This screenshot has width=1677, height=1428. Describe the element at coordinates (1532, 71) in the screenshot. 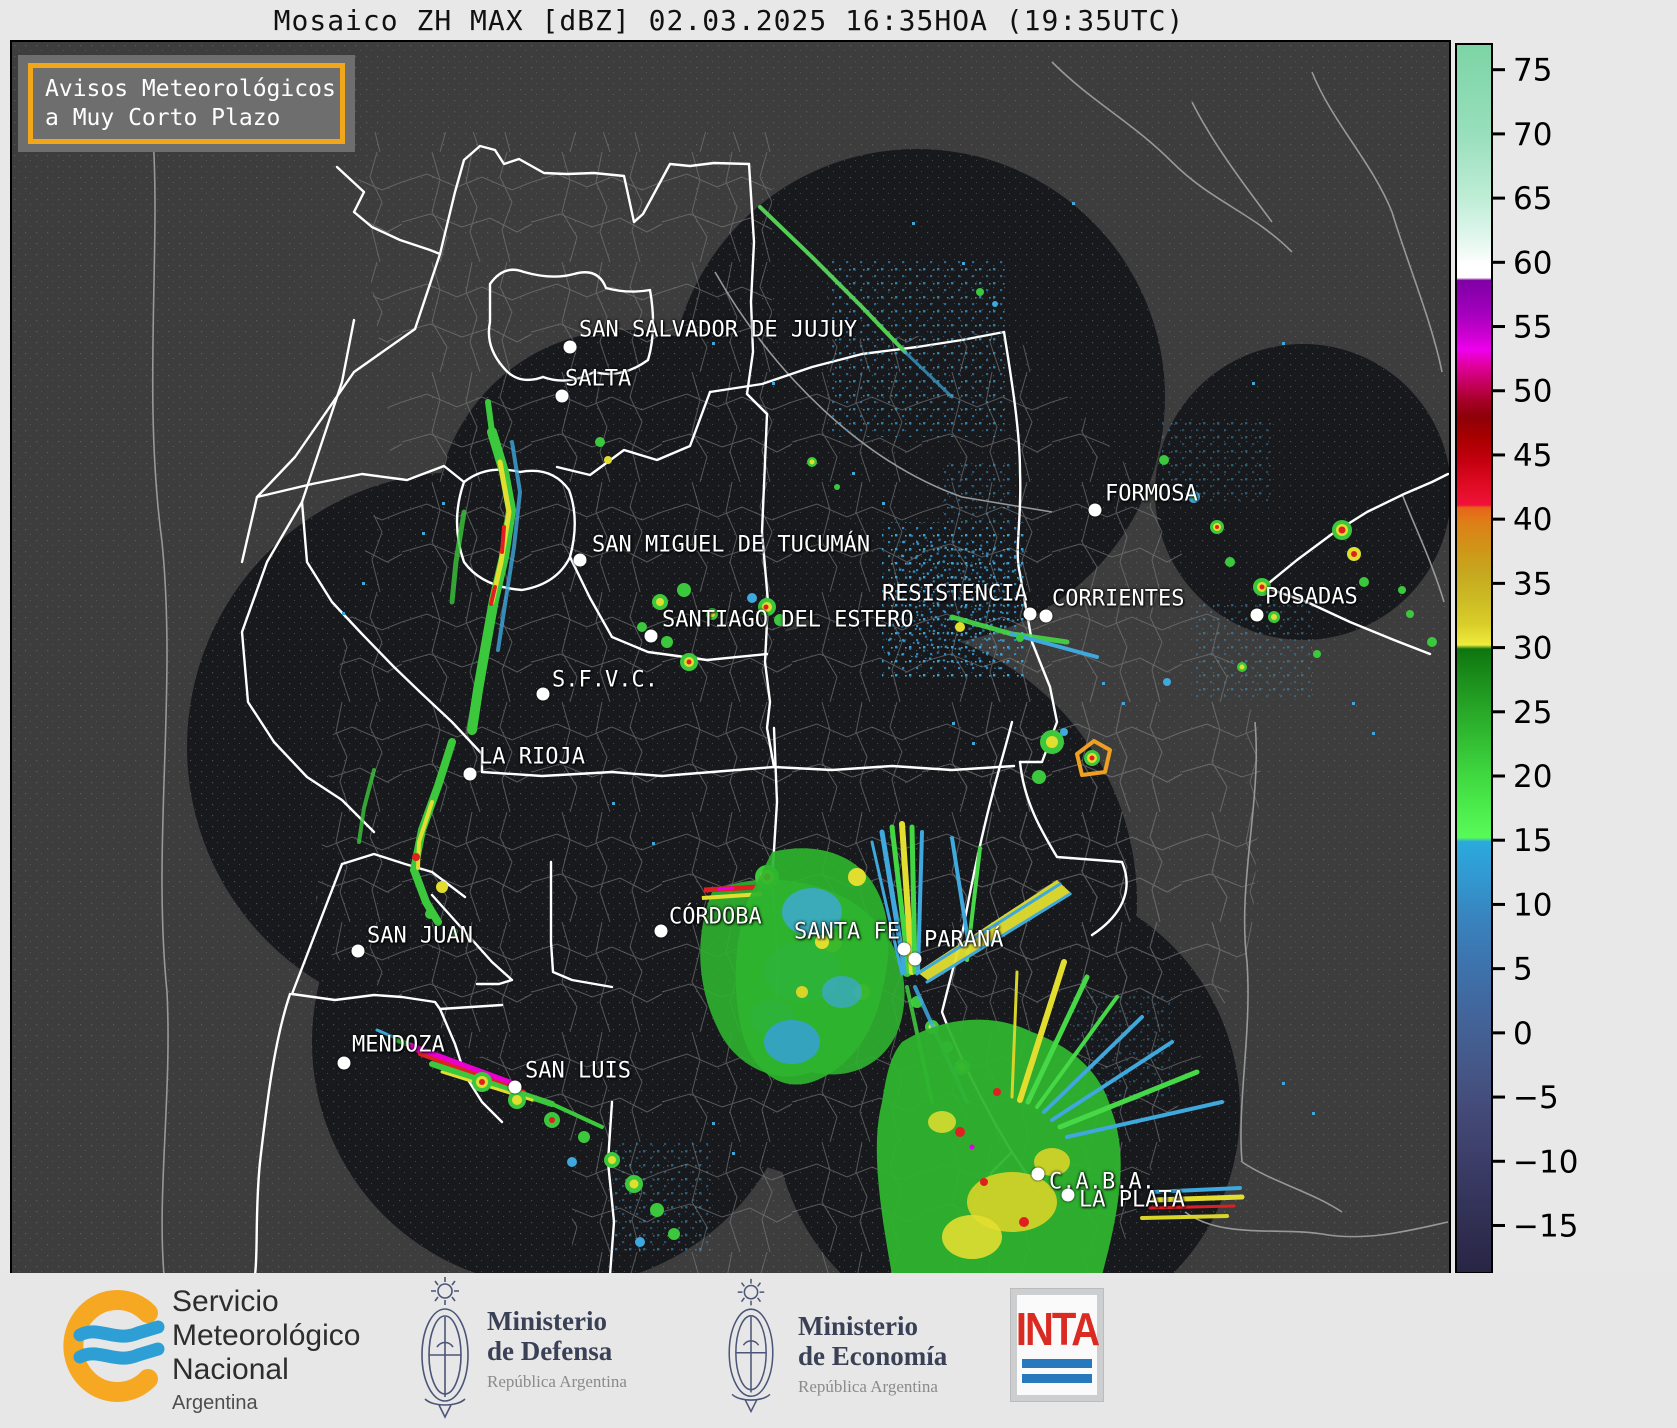

I see `colorbar-tick-label: 75` at that location.